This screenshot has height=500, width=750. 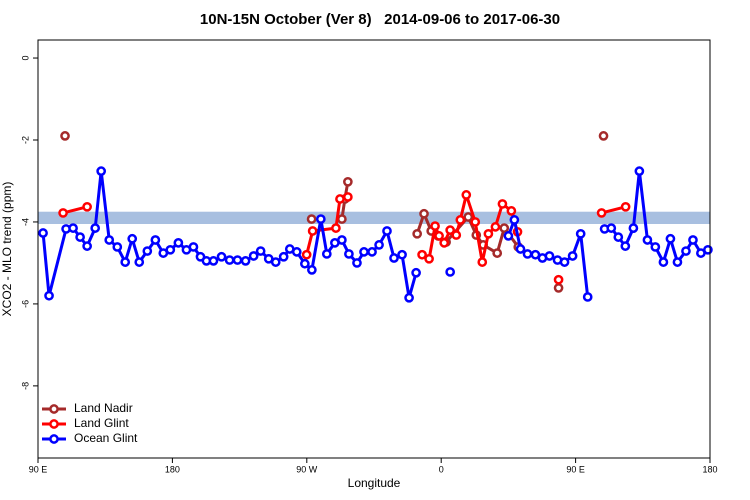 What do you see at coordinates (441, 469) in the screenshot?
I see `x-tick-label: 0` at bounding box center [441, 469].